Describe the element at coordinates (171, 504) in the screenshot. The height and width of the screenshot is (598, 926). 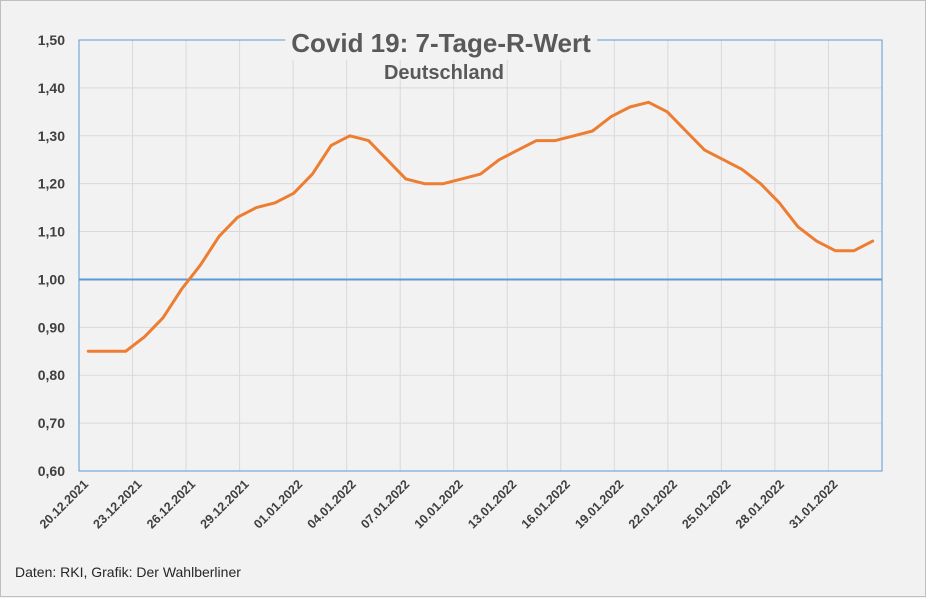
I see `x-tick-label: 26.12.2021` at that location.